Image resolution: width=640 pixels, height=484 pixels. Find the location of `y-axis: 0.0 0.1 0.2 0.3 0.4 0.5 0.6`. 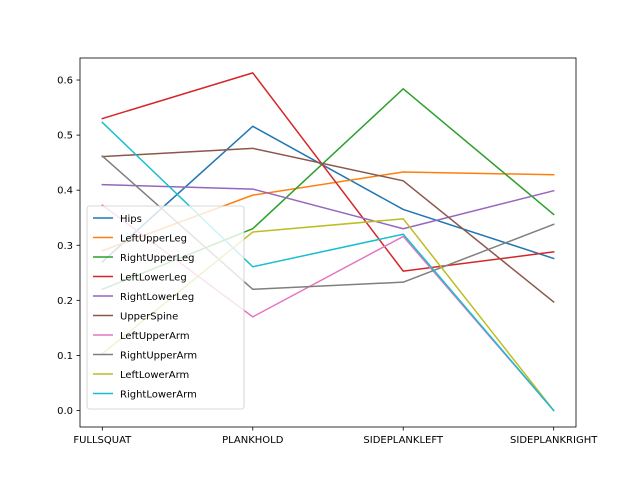

y-axis: 0.0 0.1 0.2 0.3 0.4 0.5 0.6 is located at coordinates (68, 246).